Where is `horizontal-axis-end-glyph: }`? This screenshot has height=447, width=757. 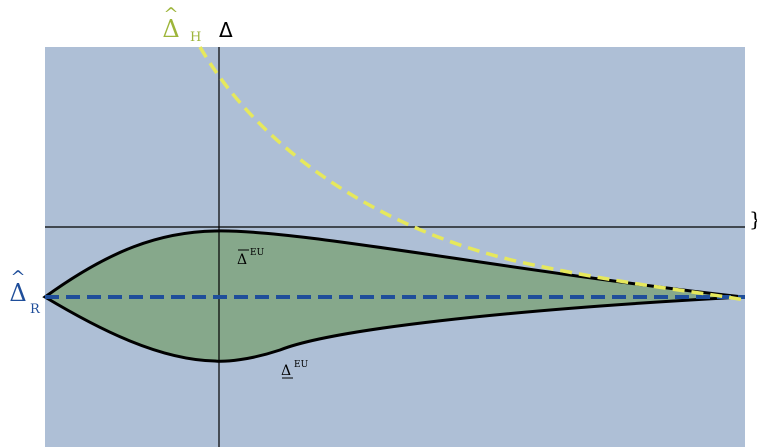
horizontal-axis-end-glyph: } is located at coordinates (753, 219).